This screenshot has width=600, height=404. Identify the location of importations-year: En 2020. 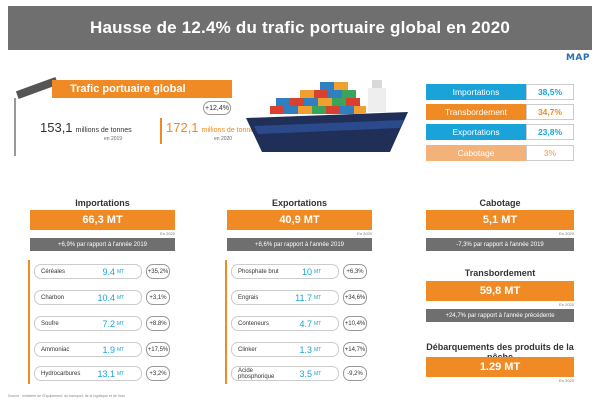
(167, 233).